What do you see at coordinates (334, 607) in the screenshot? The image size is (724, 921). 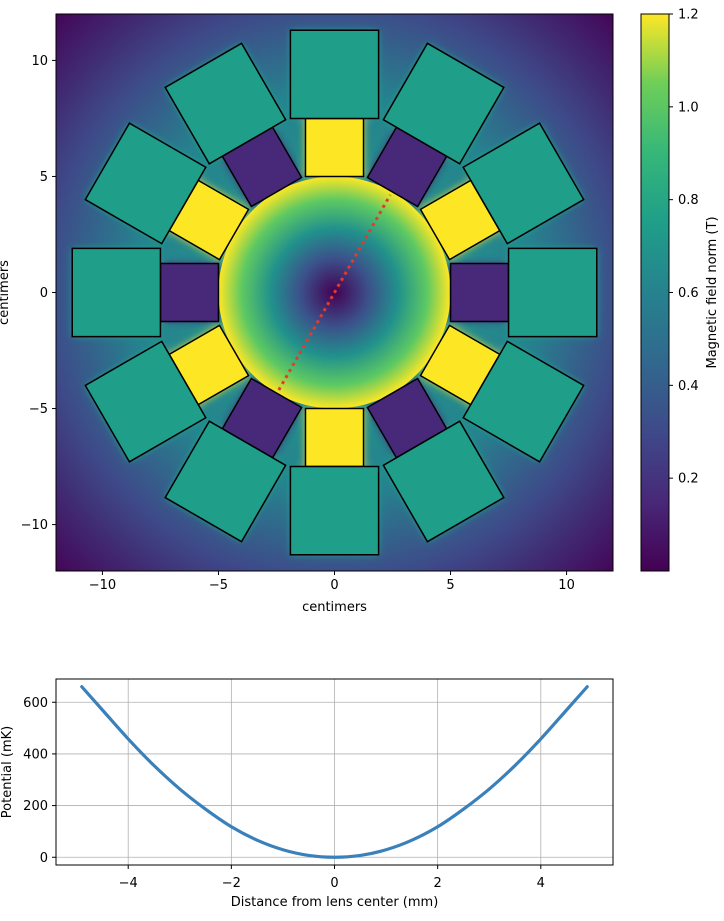 I see `heatmap-x-axis-label: centimers` at bounding box center [334, 607].